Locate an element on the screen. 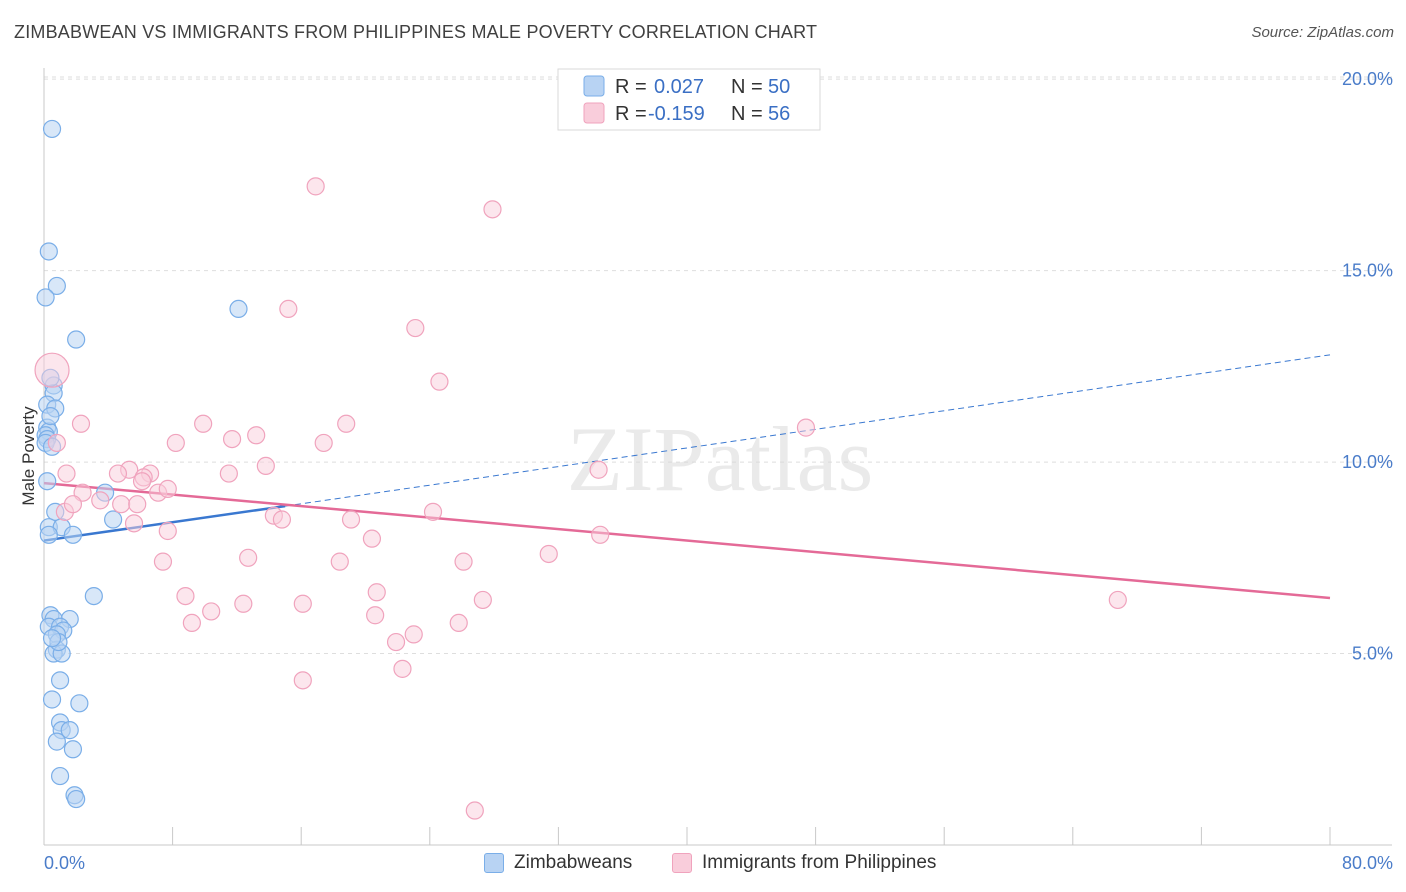 The width and height of the screenshot is (1406, 892). x-tick-labels: 0.0% 80.0% is located at coordinates (718, 863).